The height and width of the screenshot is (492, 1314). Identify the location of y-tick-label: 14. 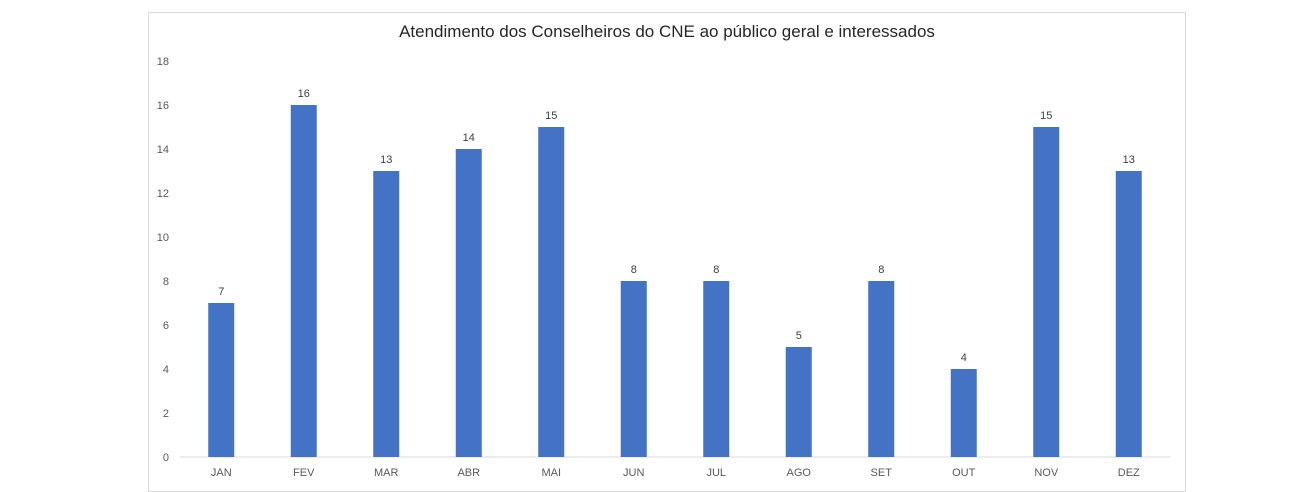
(163, 150).